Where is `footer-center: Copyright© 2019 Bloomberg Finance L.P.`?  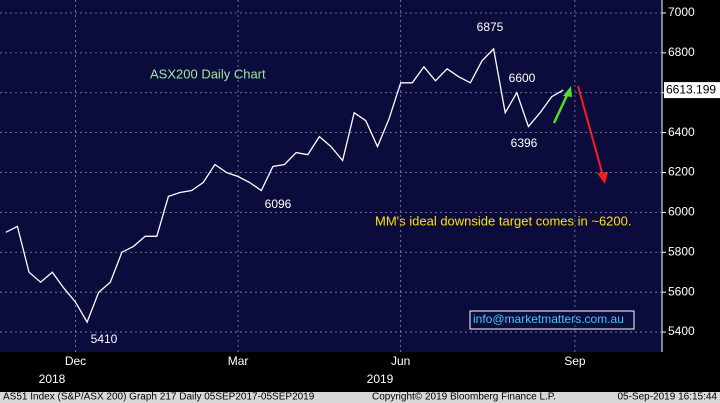
footer-center: Copyright© 2019 Bloomberg Finance L.P. is located at coordinates (464, 397).